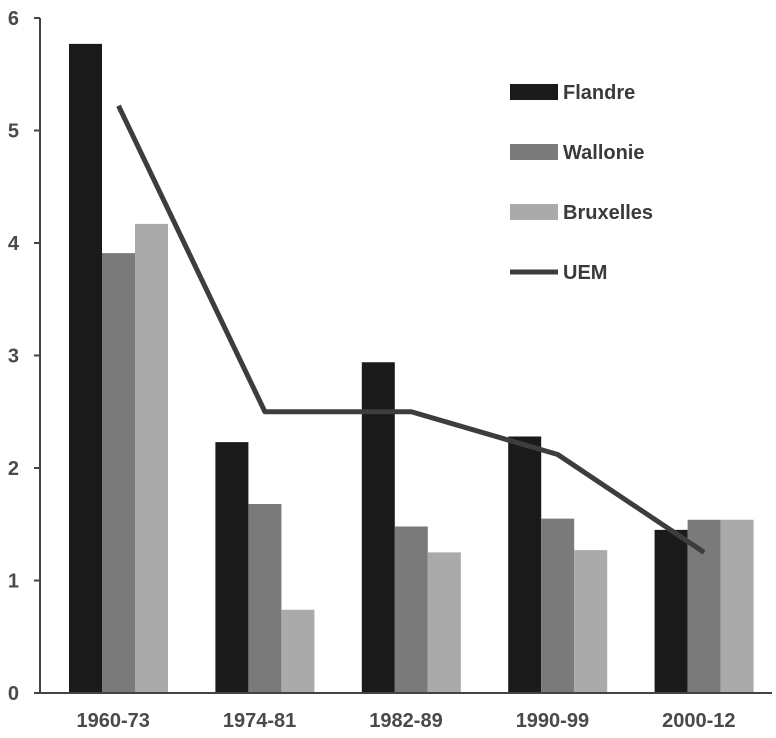 The image size is (776, 738). What do you see at coordinates (534, 92) in the screenshot?
I see `legend-swatch-flandre` at bounding box center [534, 92].